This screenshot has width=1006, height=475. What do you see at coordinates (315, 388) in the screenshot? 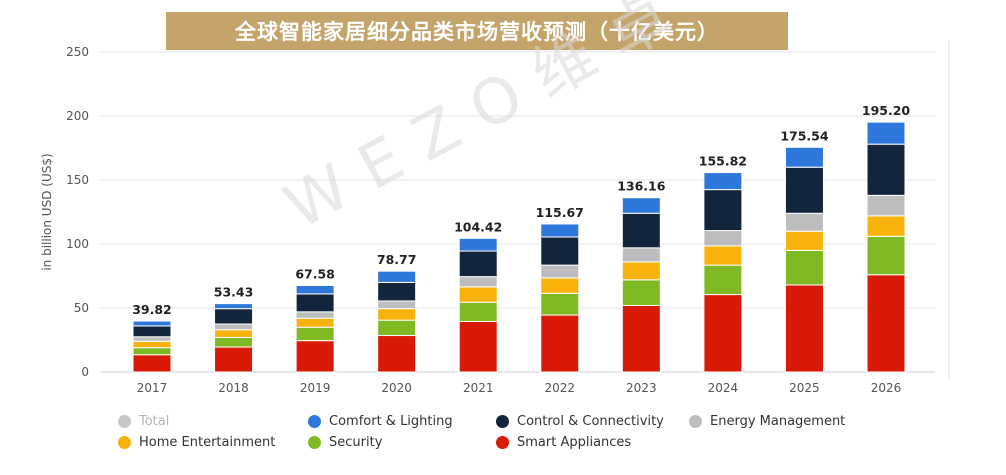
I see `x-tick-label: 2019` at bounding box center [315, 388].